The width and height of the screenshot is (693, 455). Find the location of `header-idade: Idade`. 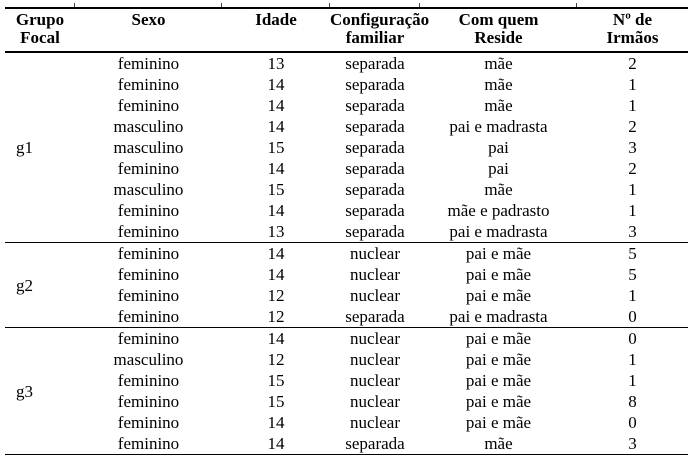

header-idade: Idade is located at coordinates (276, 30).